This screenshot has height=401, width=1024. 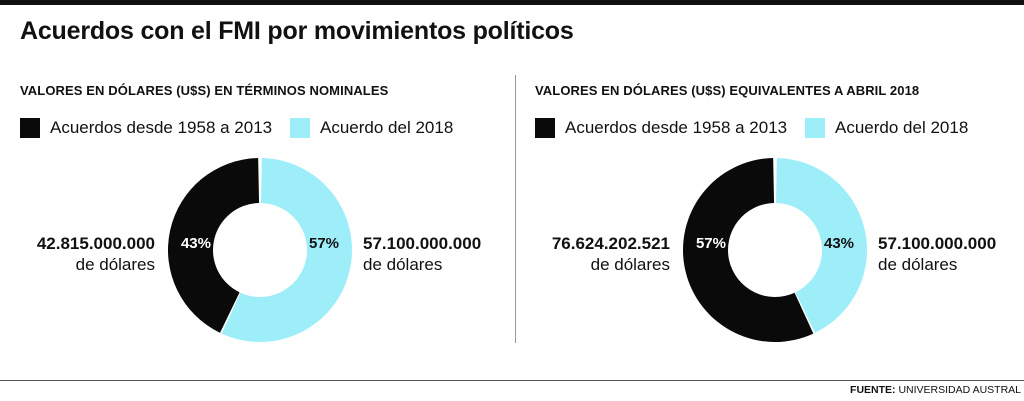 I want to click on top-rule, so click(x=512, y=2).